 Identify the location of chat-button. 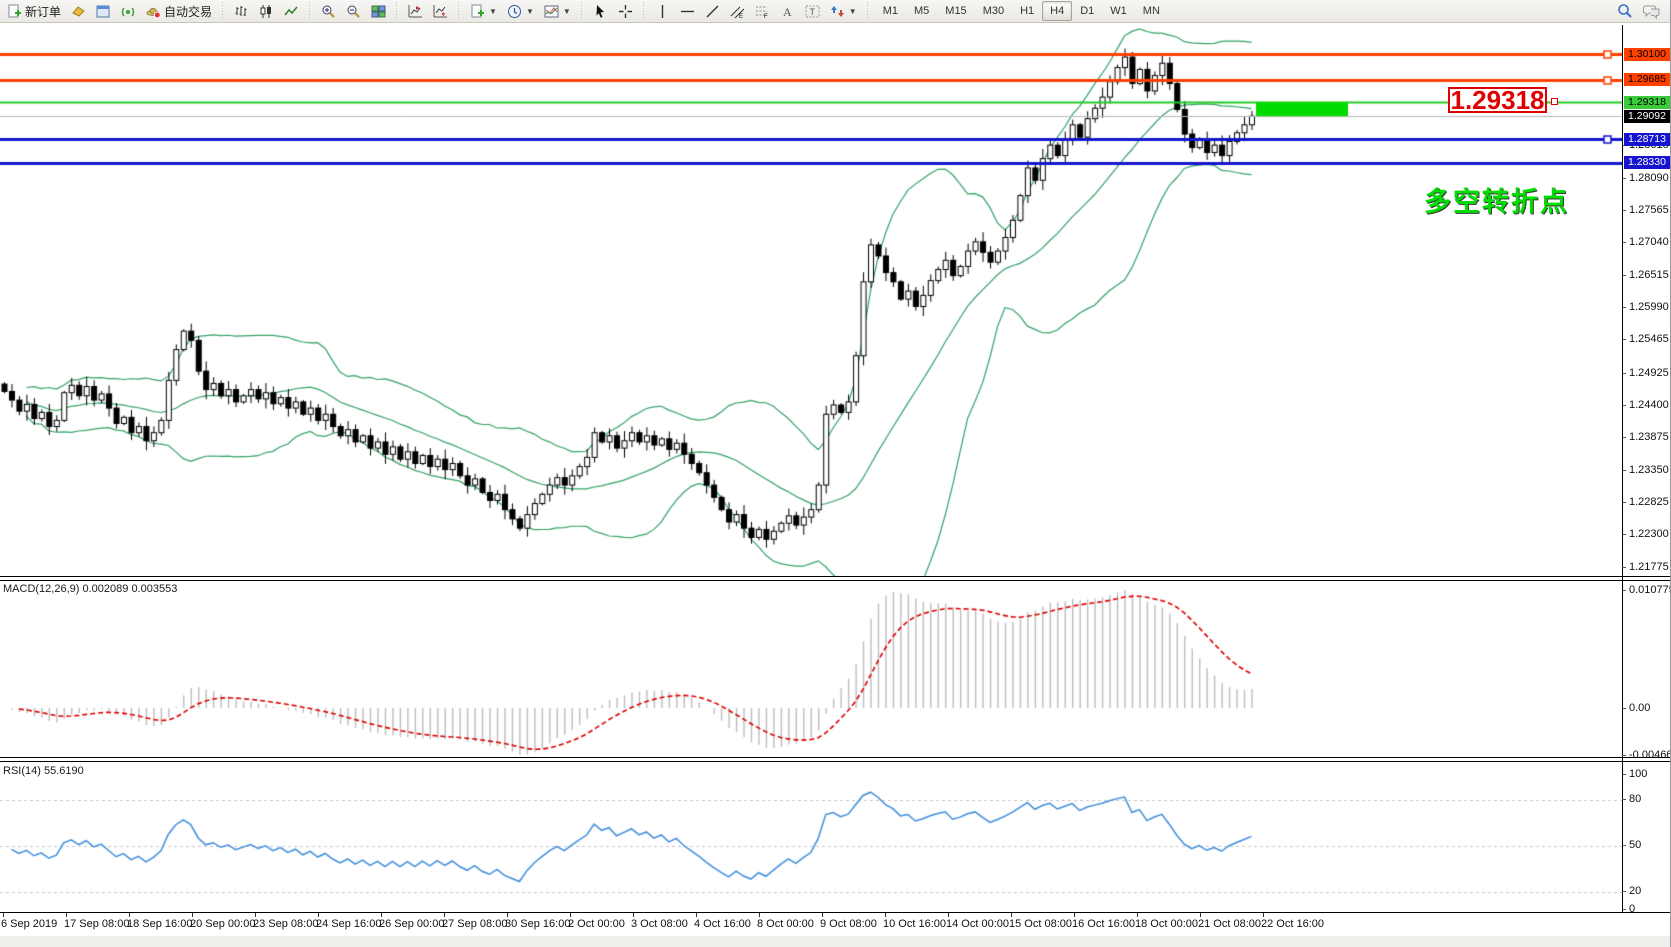
(1652, 11).